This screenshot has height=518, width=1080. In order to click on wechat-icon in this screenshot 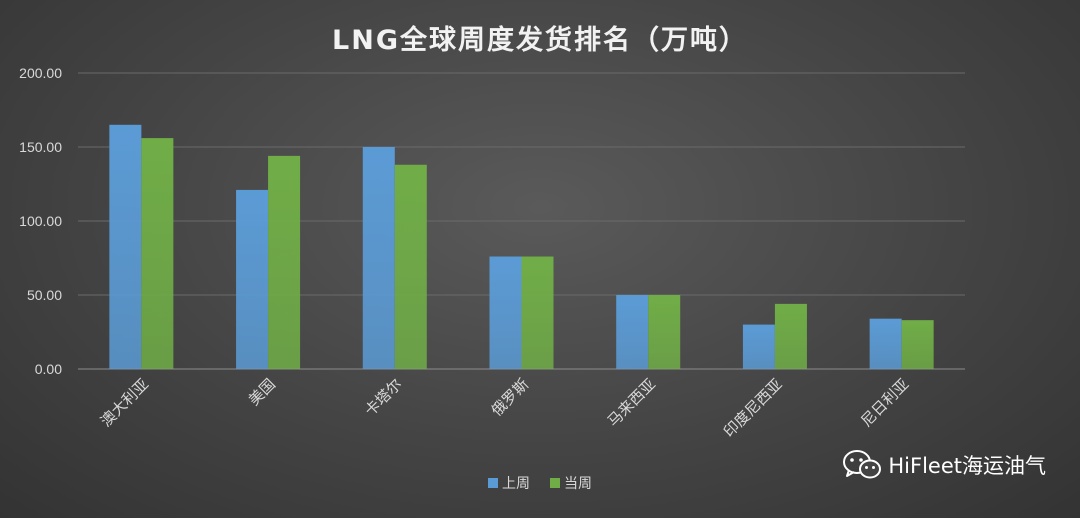, I will do `click(862, 464)`.